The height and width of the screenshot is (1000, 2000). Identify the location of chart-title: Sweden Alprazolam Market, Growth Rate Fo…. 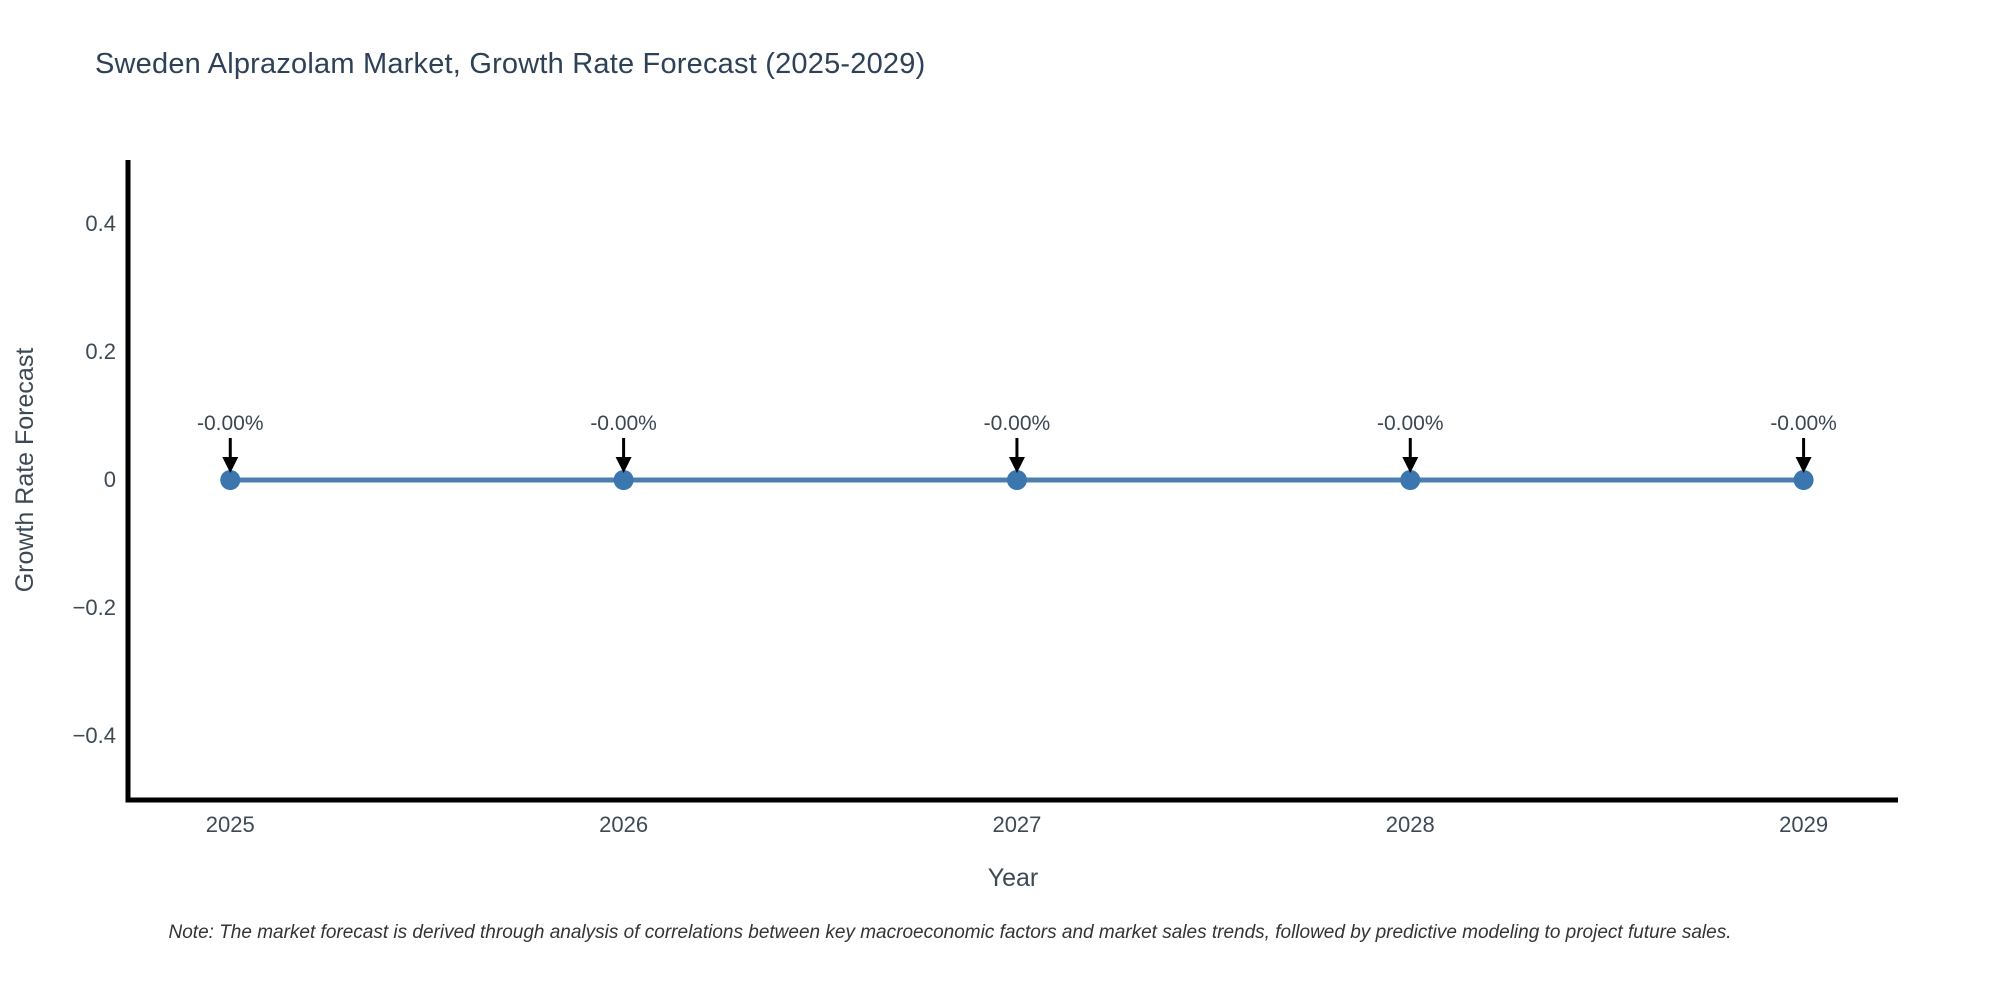
(510, 64).